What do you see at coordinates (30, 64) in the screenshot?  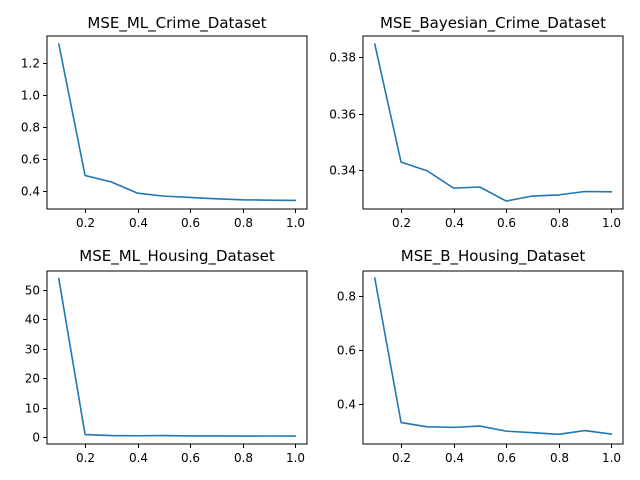 I see `y-tick-label: 1.2` at bounding box center [30, 64].